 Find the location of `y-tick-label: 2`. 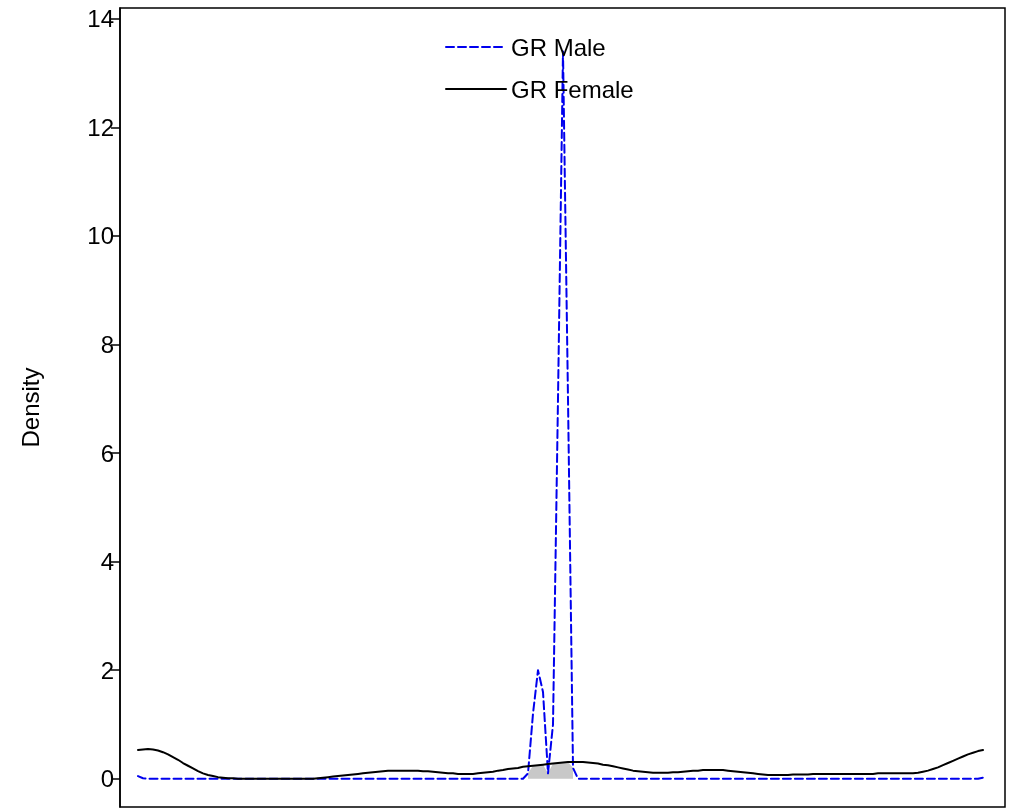

y-tick-label: 2 is located at coordinates (107, 670).